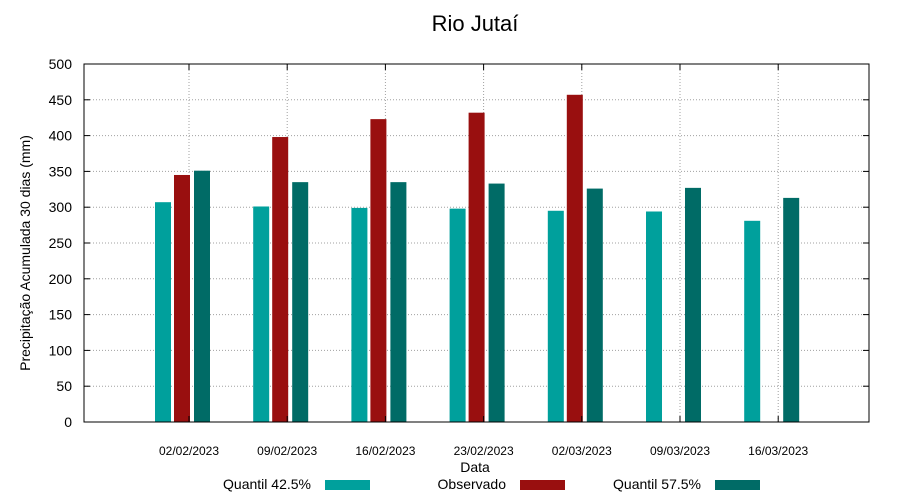  I want to click on y-tick-label: 500, so click(61, 64).